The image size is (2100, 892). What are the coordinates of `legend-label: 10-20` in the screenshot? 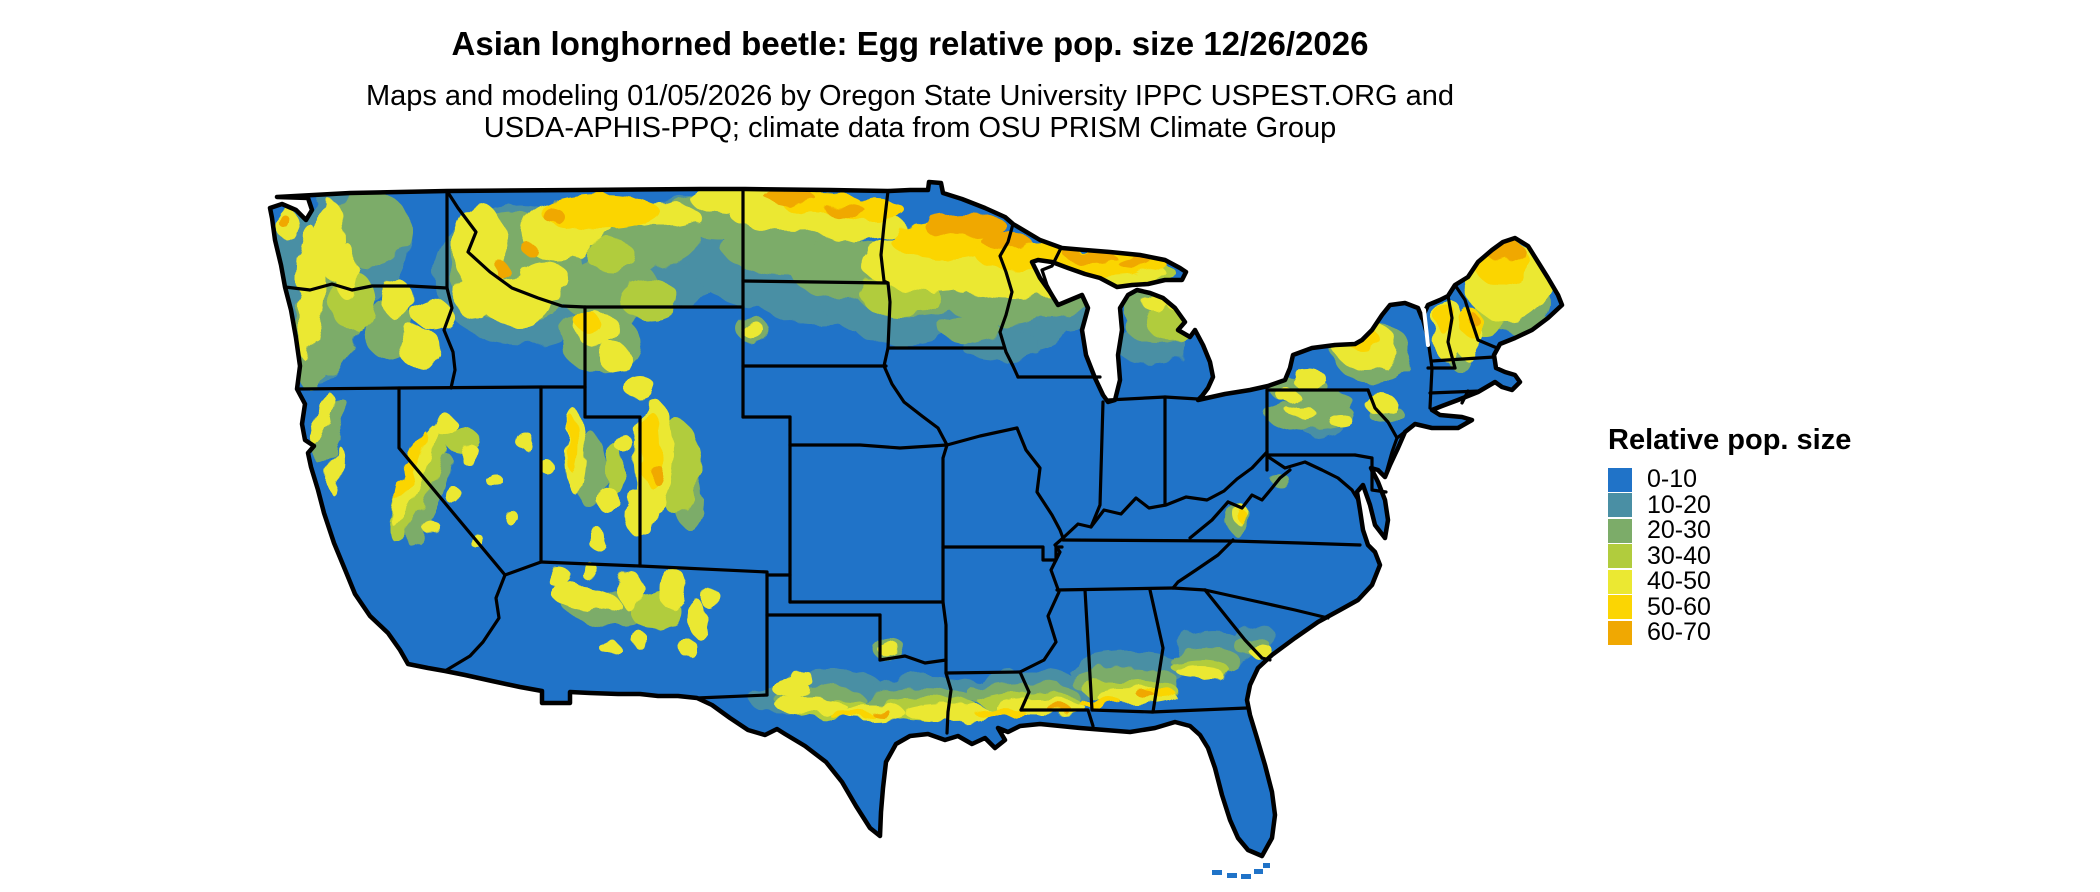 It's located at (1679, 504).